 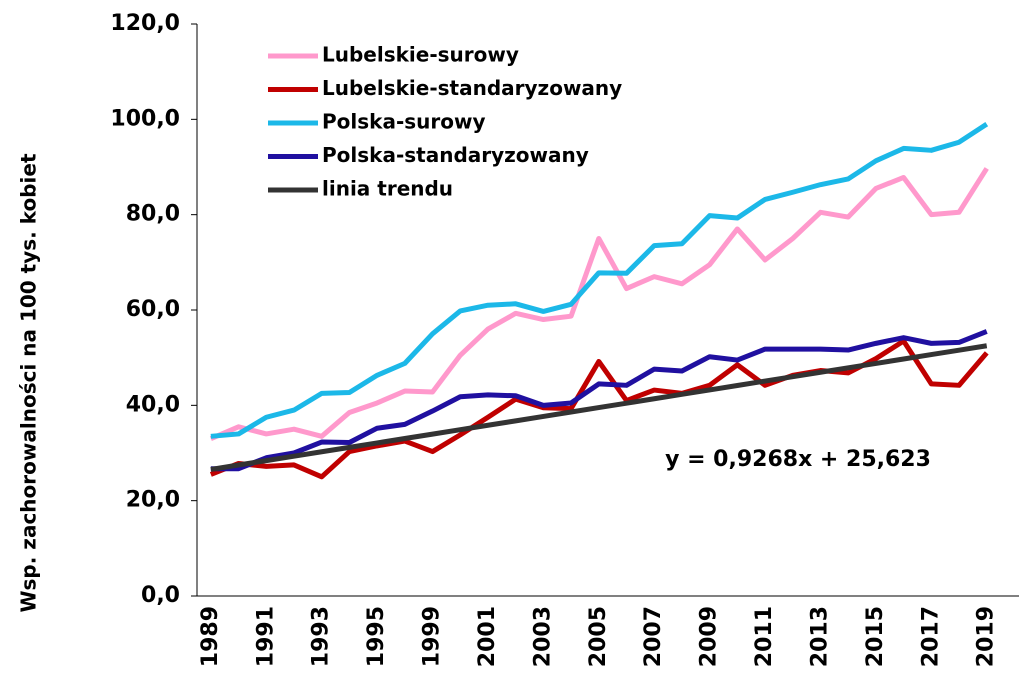 What do you see at coordinates (153, 309) in the screenshot?
I see `y-tick-label: 60,0` at bounding box center [153, 309].